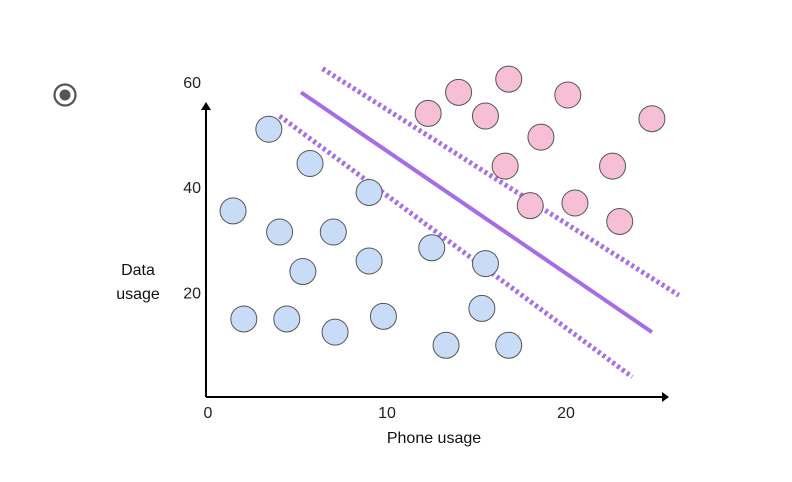 This screenshot has width=792, height=482. I want to click on y-tick-label: 40, so click(192, 188).